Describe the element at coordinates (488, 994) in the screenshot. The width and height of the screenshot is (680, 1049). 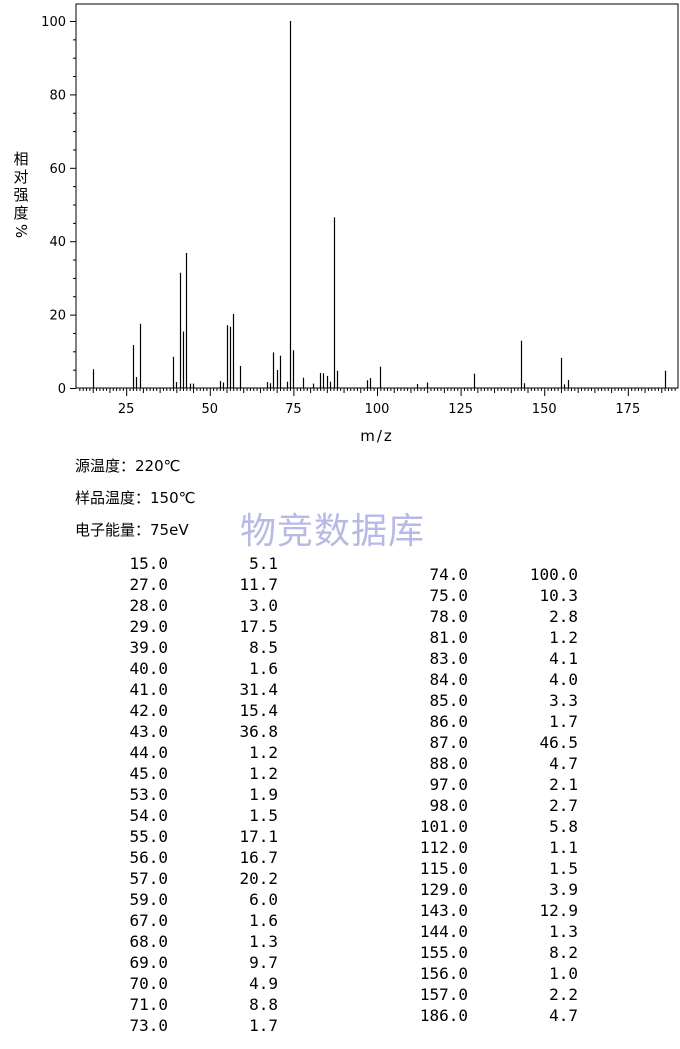
I see `peak-row: 157.0 2.2` at that location.